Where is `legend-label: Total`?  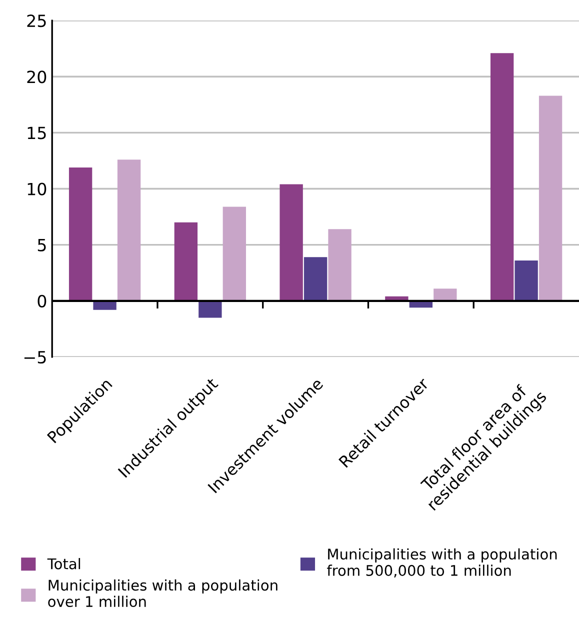
legend-label: Total is located at coordinates (63, 564).